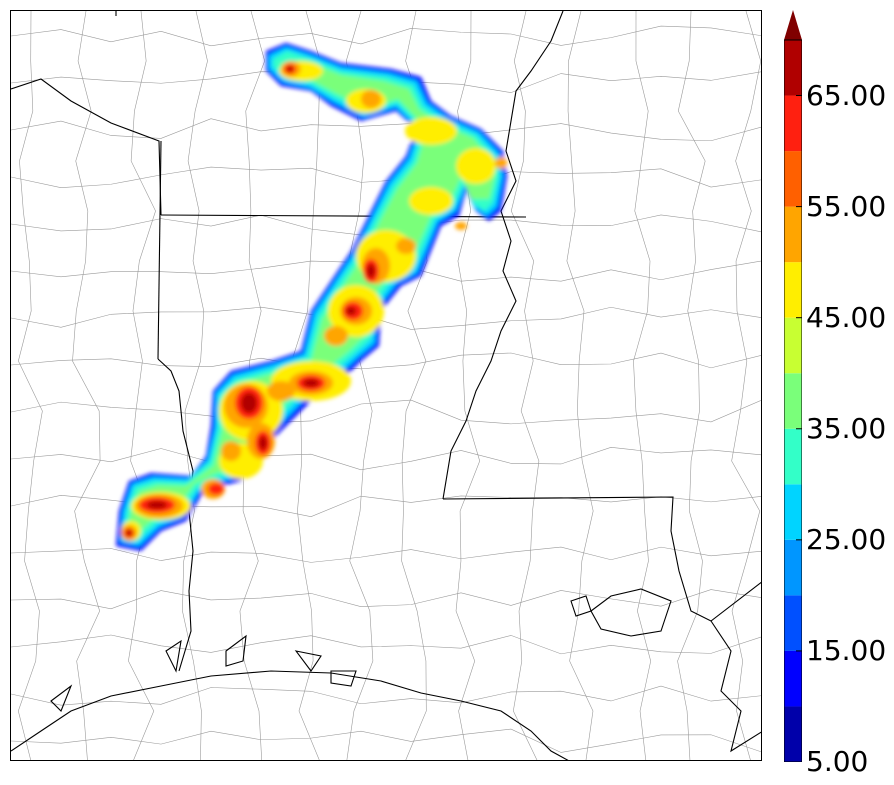 The height and width of the screenshot is (785, 894). What do you see at coordinates (846, 317) in the screenshot?
I see `colorbar-tick-label: 45.00` at bounding box center [846, 317].